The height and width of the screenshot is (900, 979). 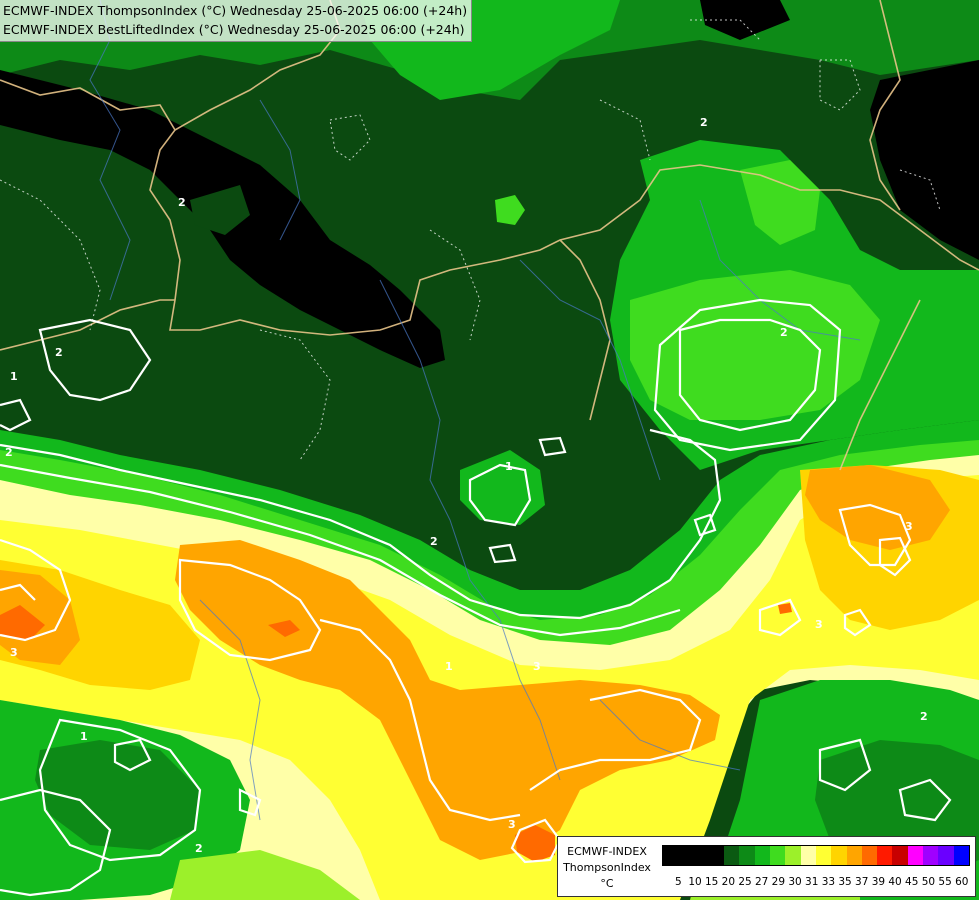 What do you see at coordinates (220, 210) in the screenshot?
I see `dark-green-pocket` at bounding box center [220, 210].